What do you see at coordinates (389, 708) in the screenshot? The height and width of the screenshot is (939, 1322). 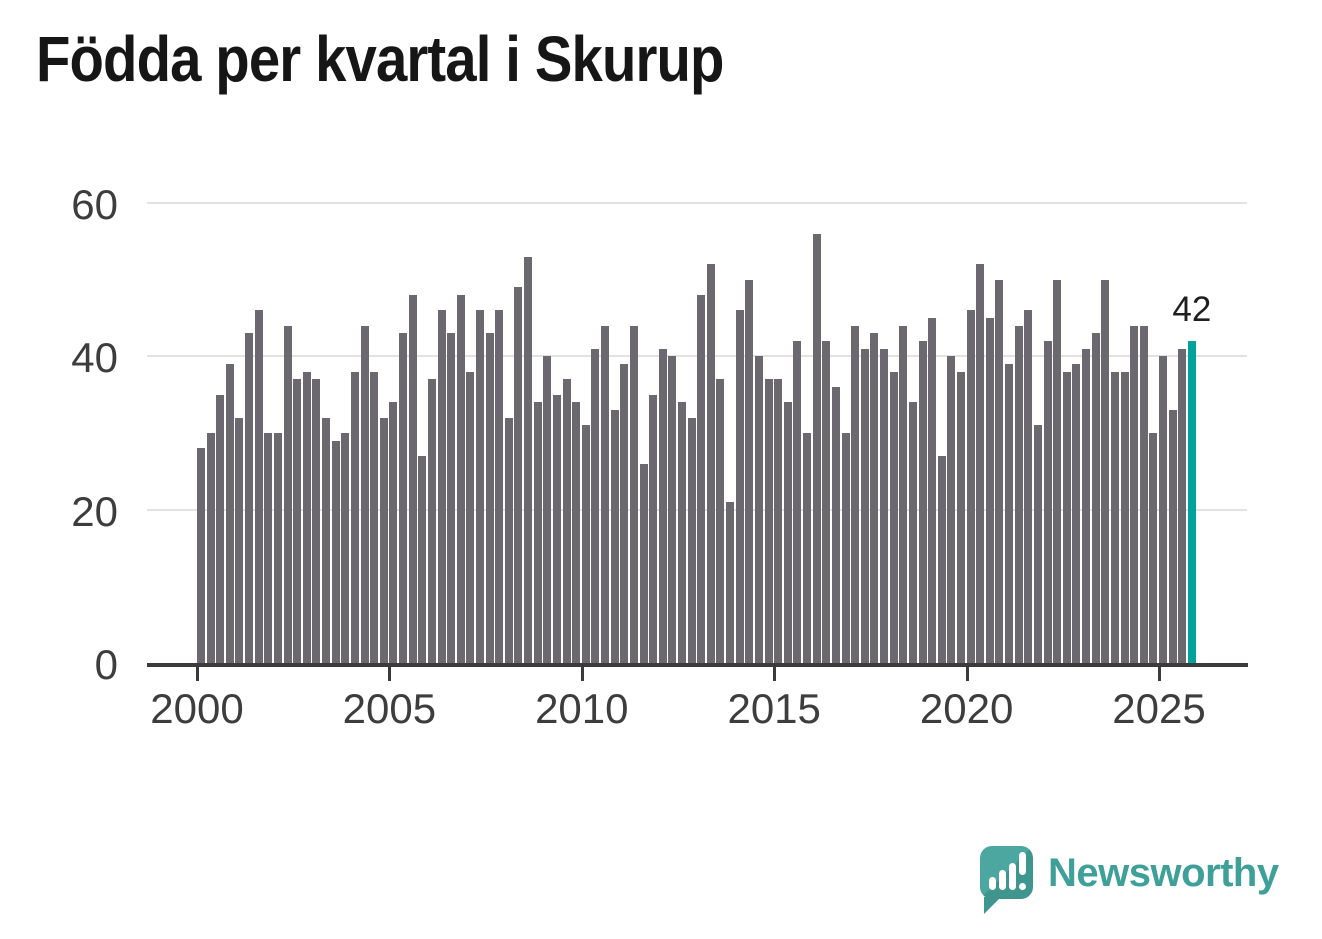 I see `x-axis-tick-label: 2005` at bounding box center [389, 708].